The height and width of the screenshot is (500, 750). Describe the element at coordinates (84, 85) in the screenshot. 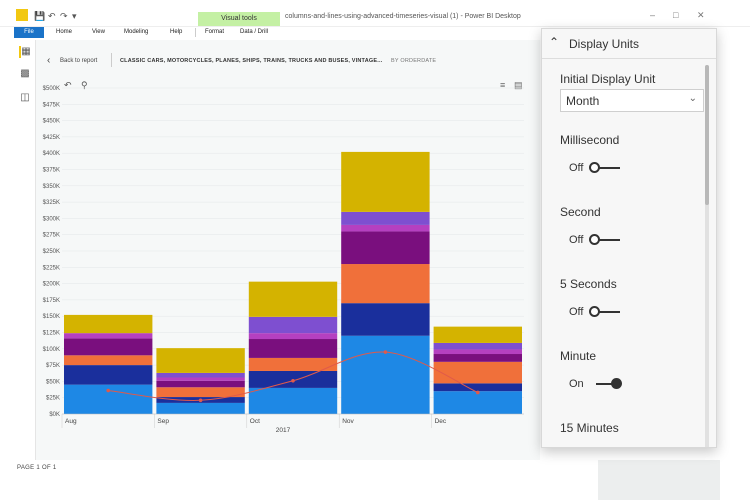

I see `zoom-icon: ⚲` at that location.